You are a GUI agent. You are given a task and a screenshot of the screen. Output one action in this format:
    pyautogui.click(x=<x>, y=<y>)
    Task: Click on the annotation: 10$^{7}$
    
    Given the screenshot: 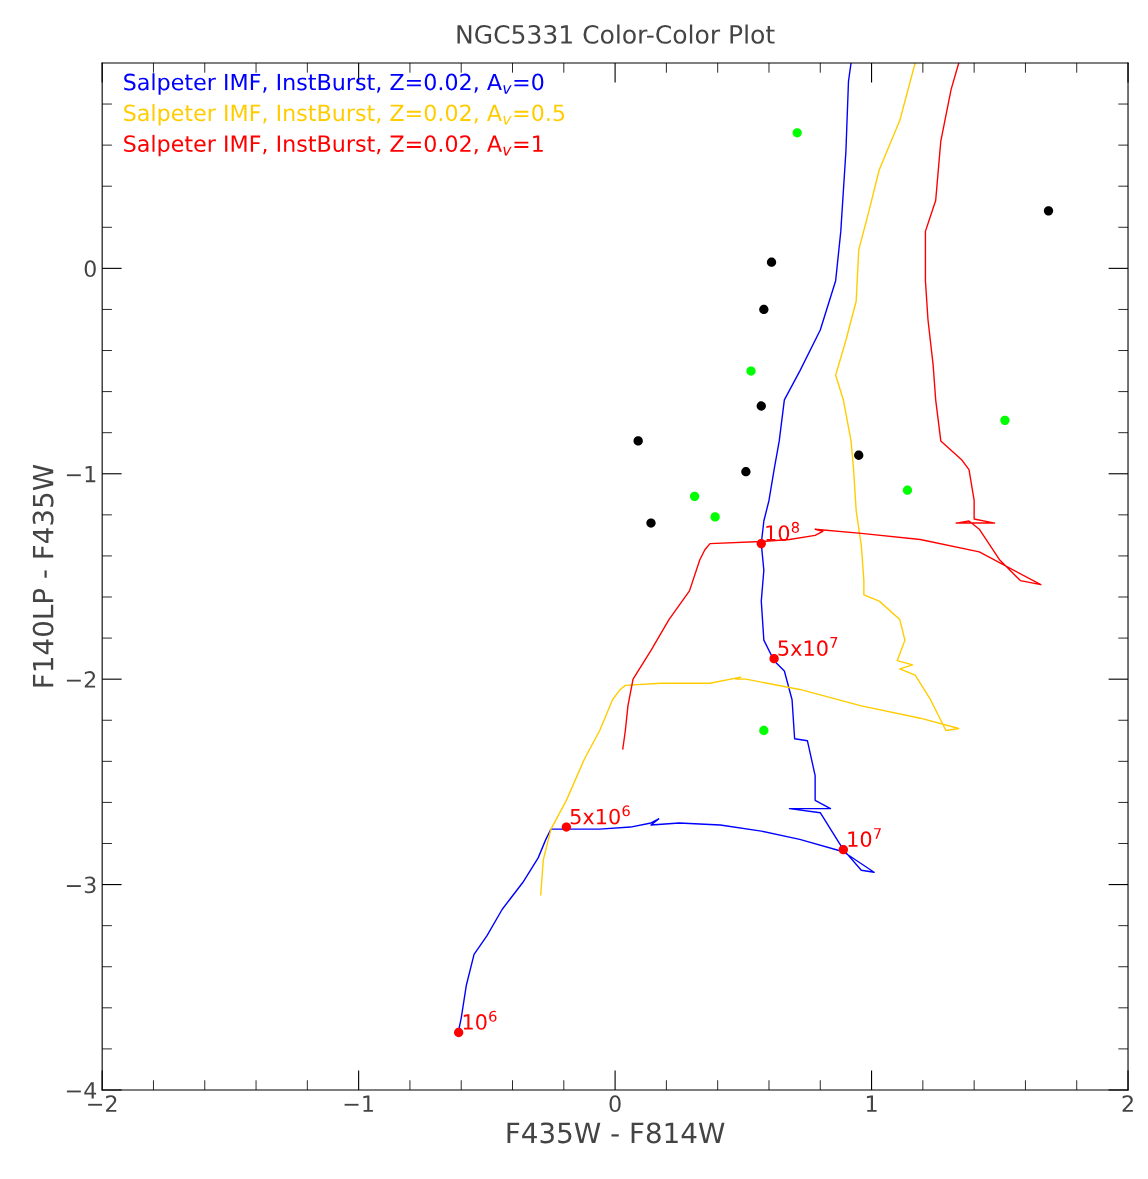 What is the action you would take?
    pyautogui.click(x=864, y=838)
    